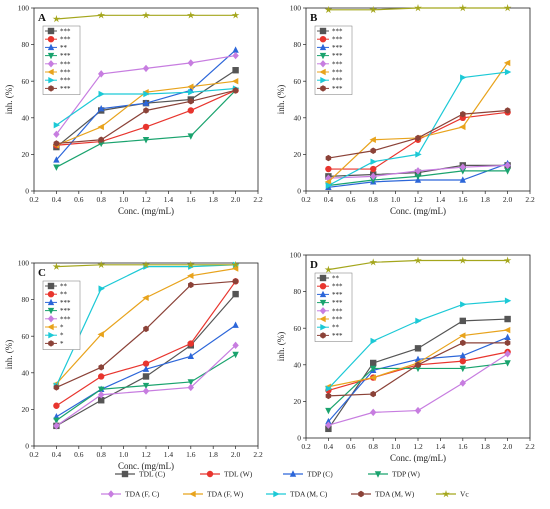 This screenshot has height=509, width=550. I want to click on significance-legend: ***********************, so click(61, 60).